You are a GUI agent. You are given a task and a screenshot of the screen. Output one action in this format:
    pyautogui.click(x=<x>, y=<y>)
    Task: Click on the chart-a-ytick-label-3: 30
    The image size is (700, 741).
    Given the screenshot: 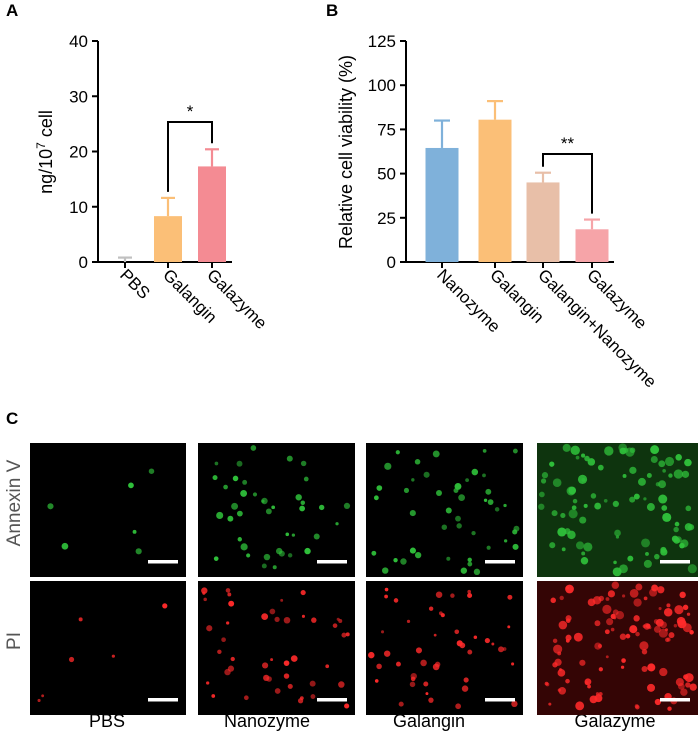 What is the action you would take?
    pyautogui.click(x=78, y=96)
    